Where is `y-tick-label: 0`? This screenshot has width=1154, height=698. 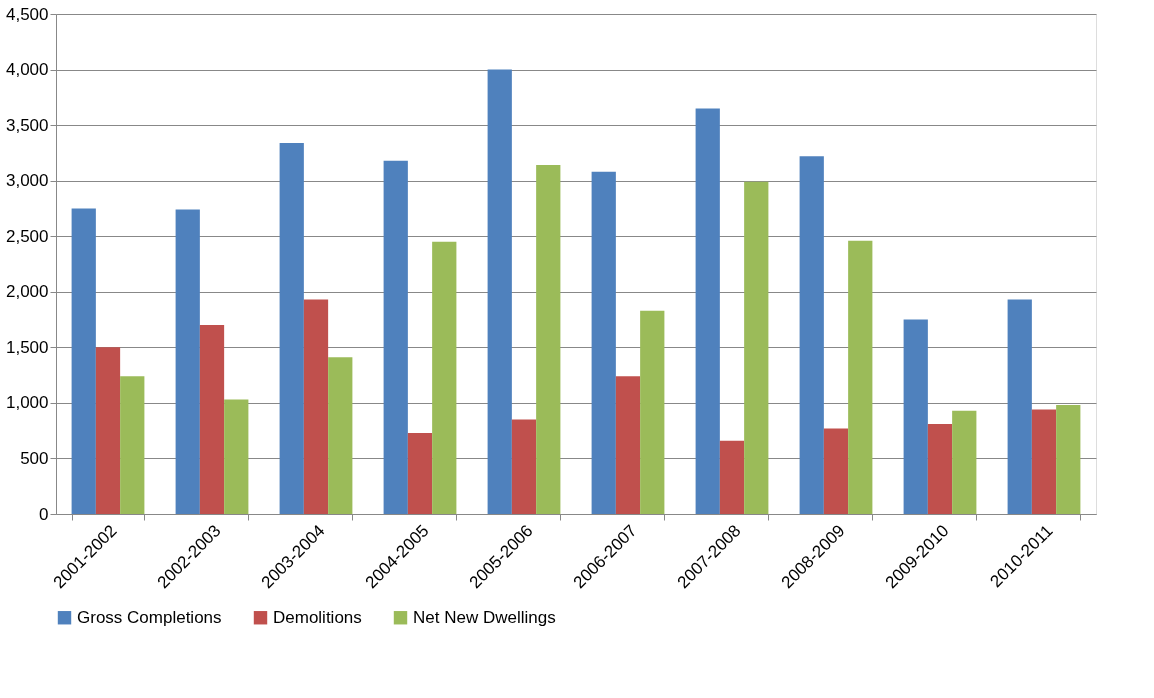 y-tick-label: 0 is located at coordinates (44, 514).